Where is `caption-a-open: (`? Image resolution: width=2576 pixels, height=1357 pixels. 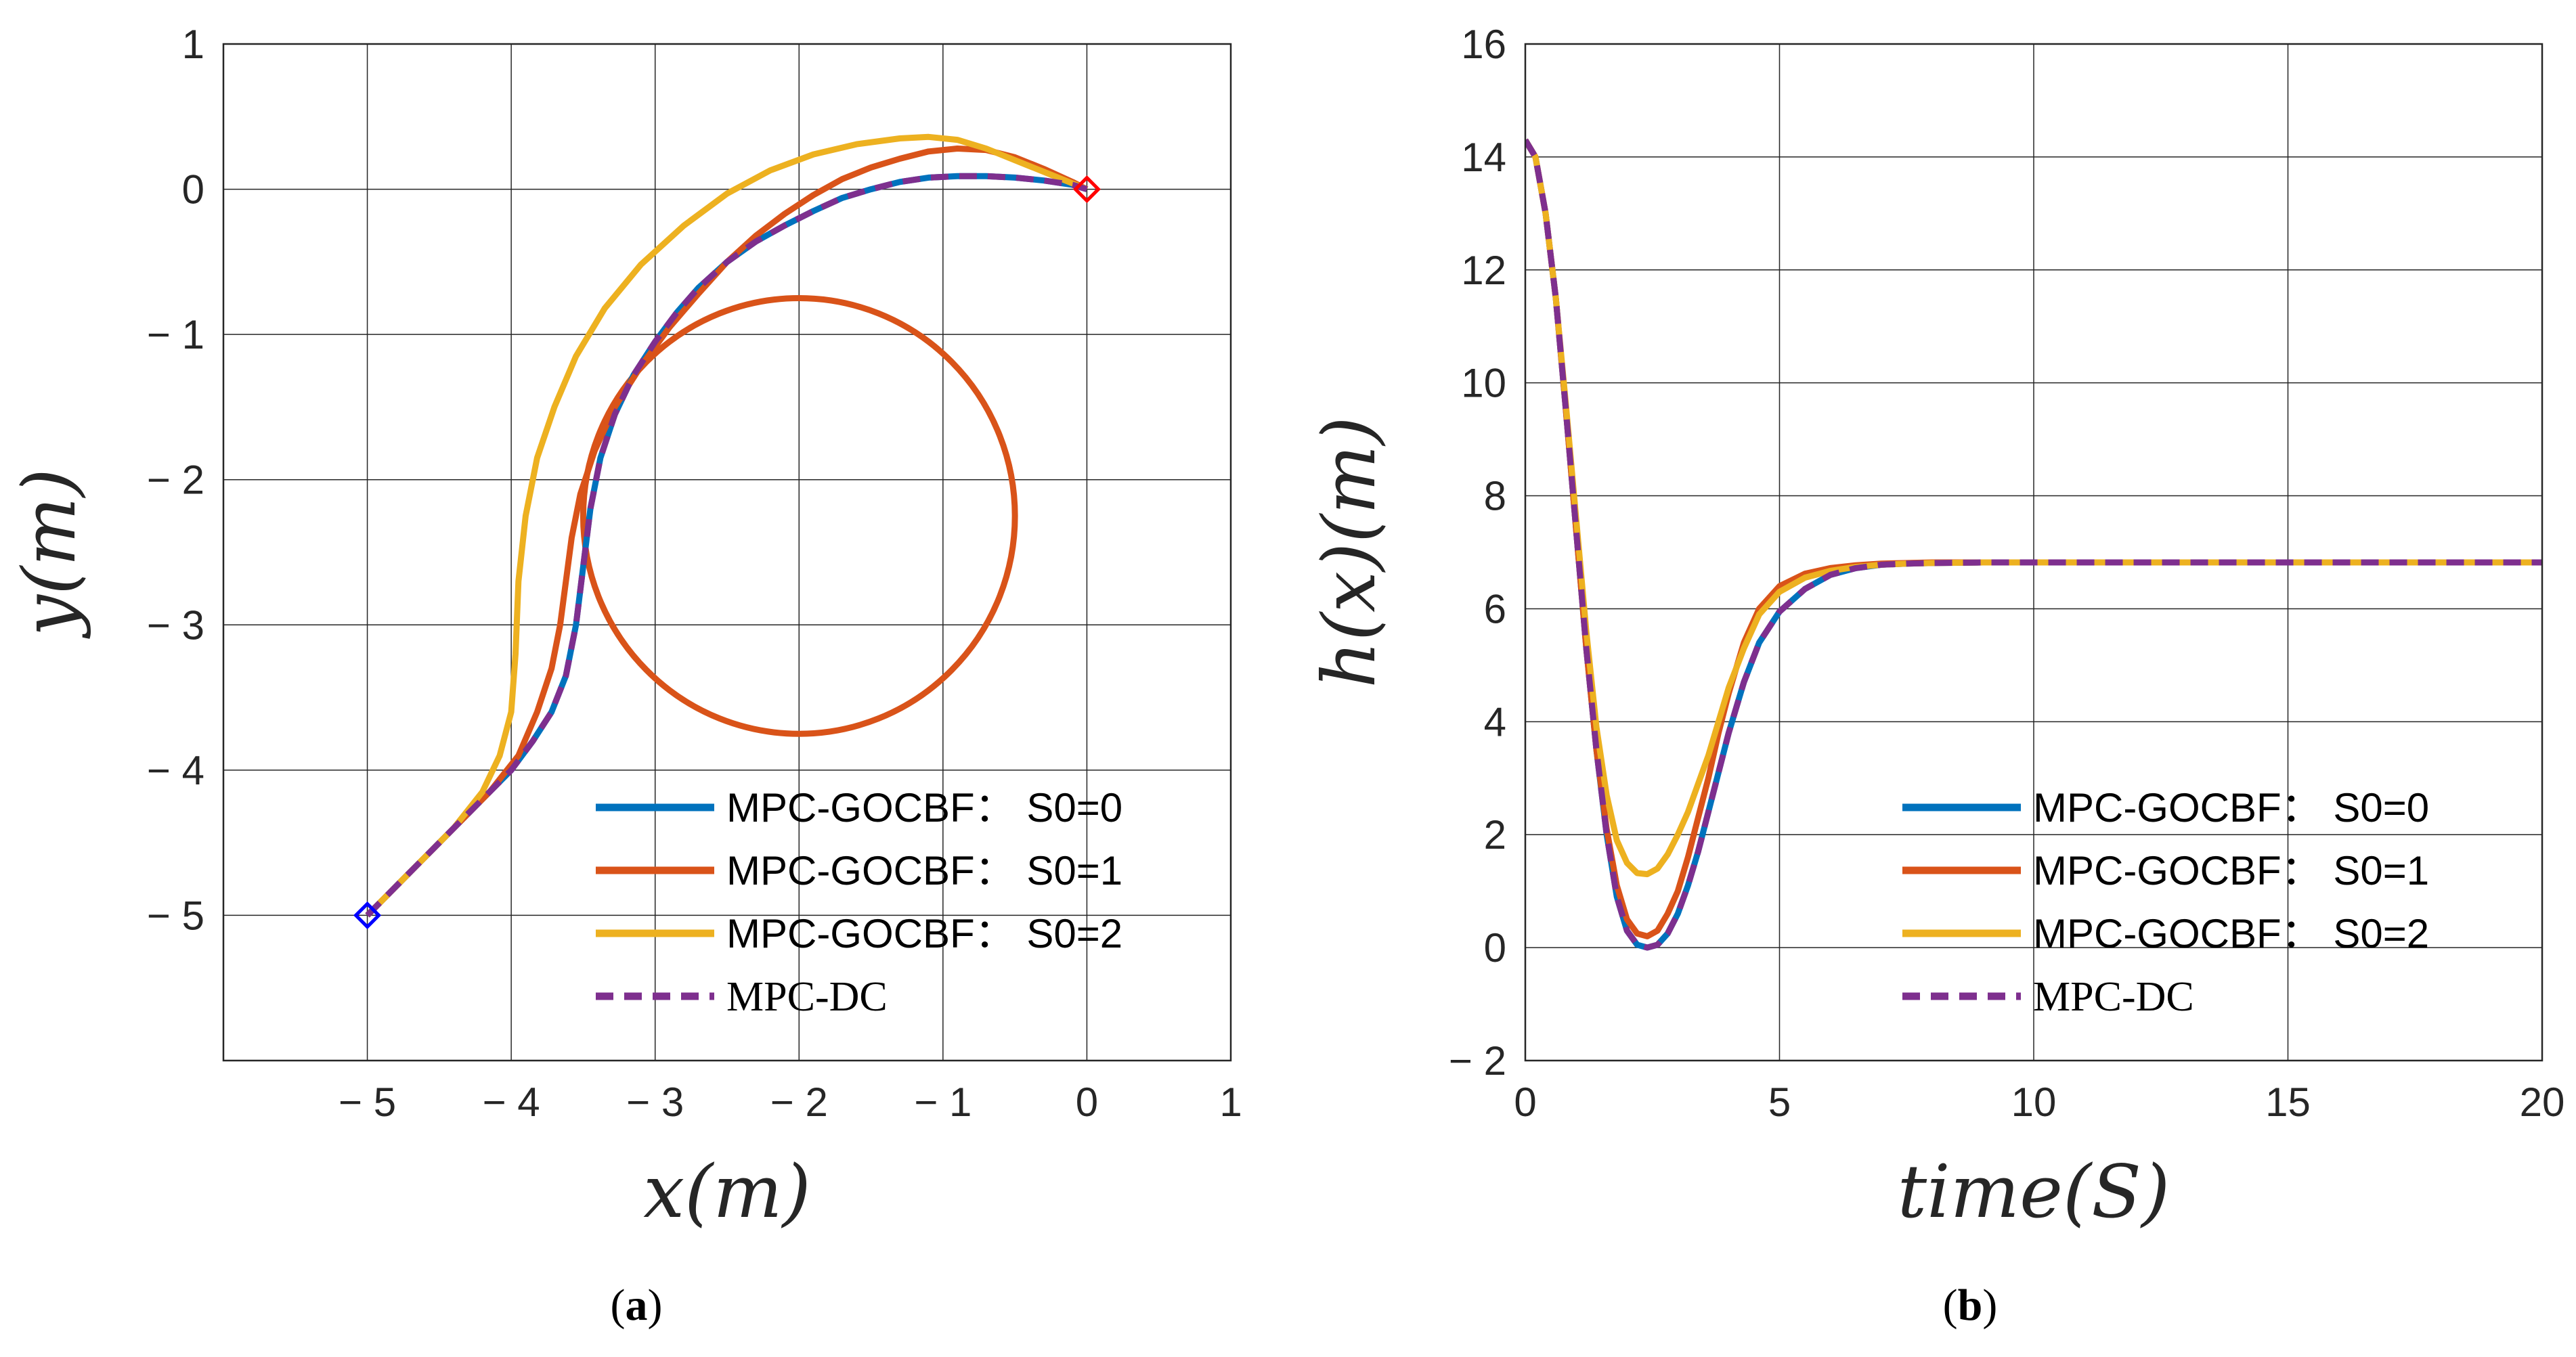 caption-a-open: ( is located at coordinates (618, 1305).